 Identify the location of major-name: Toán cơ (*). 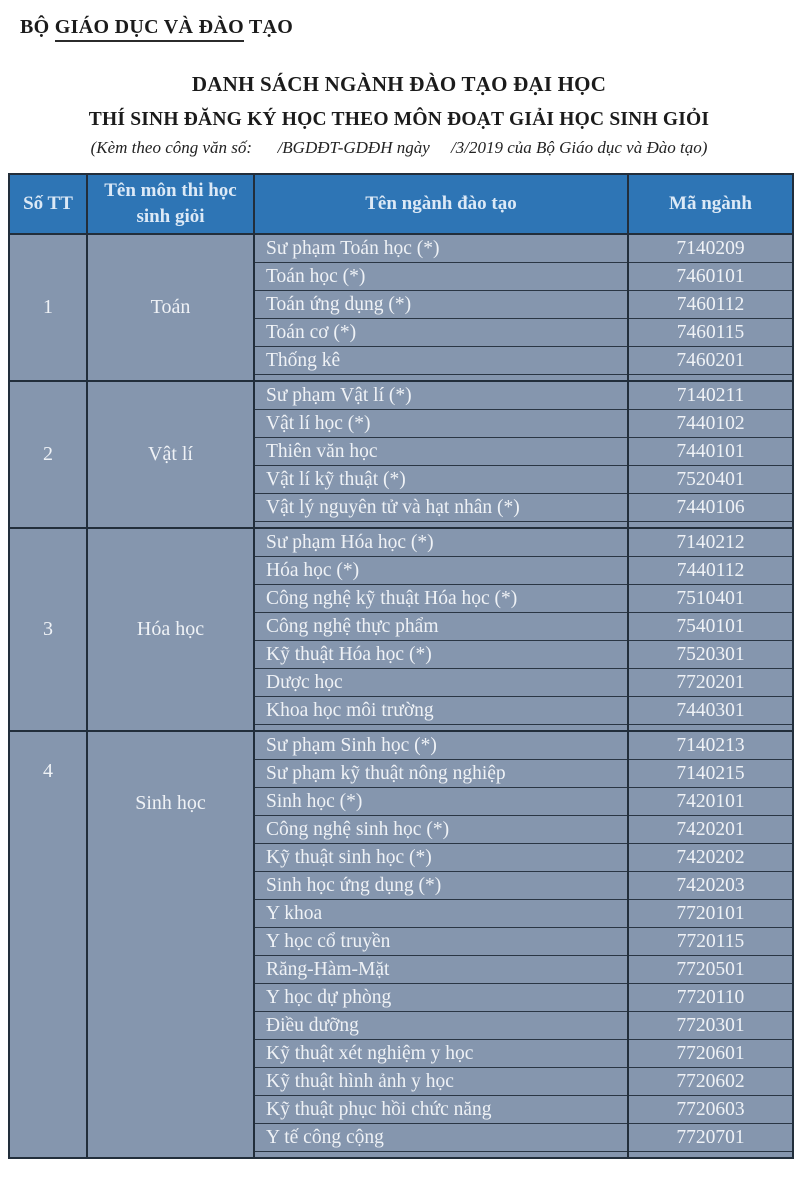
(441, 333).